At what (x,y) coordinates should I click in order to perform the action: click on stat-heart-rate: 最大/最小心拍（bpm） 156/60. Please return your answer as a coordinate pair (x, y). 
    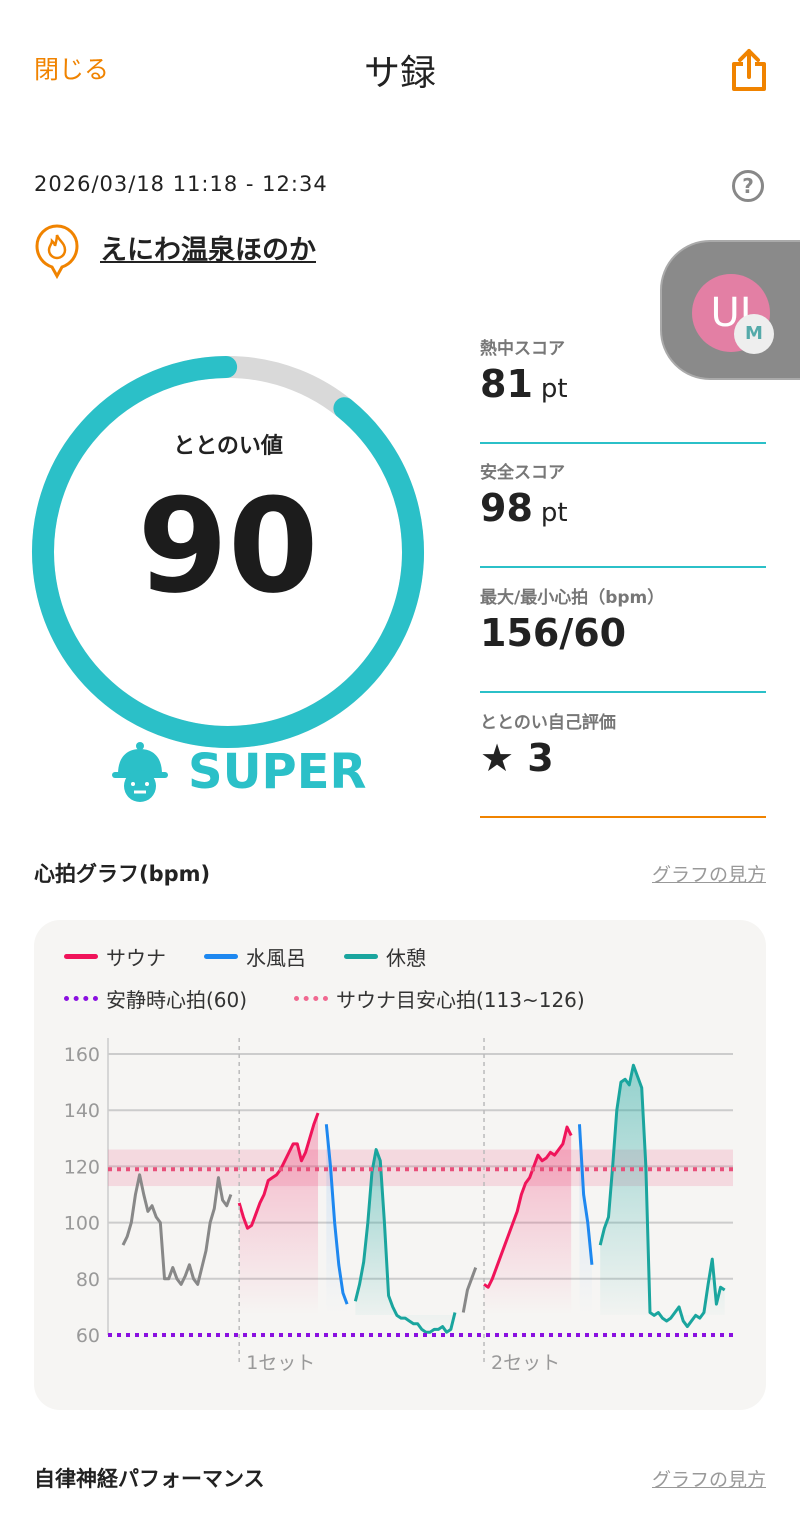
    Looking at the image, I should click on (623, 638).